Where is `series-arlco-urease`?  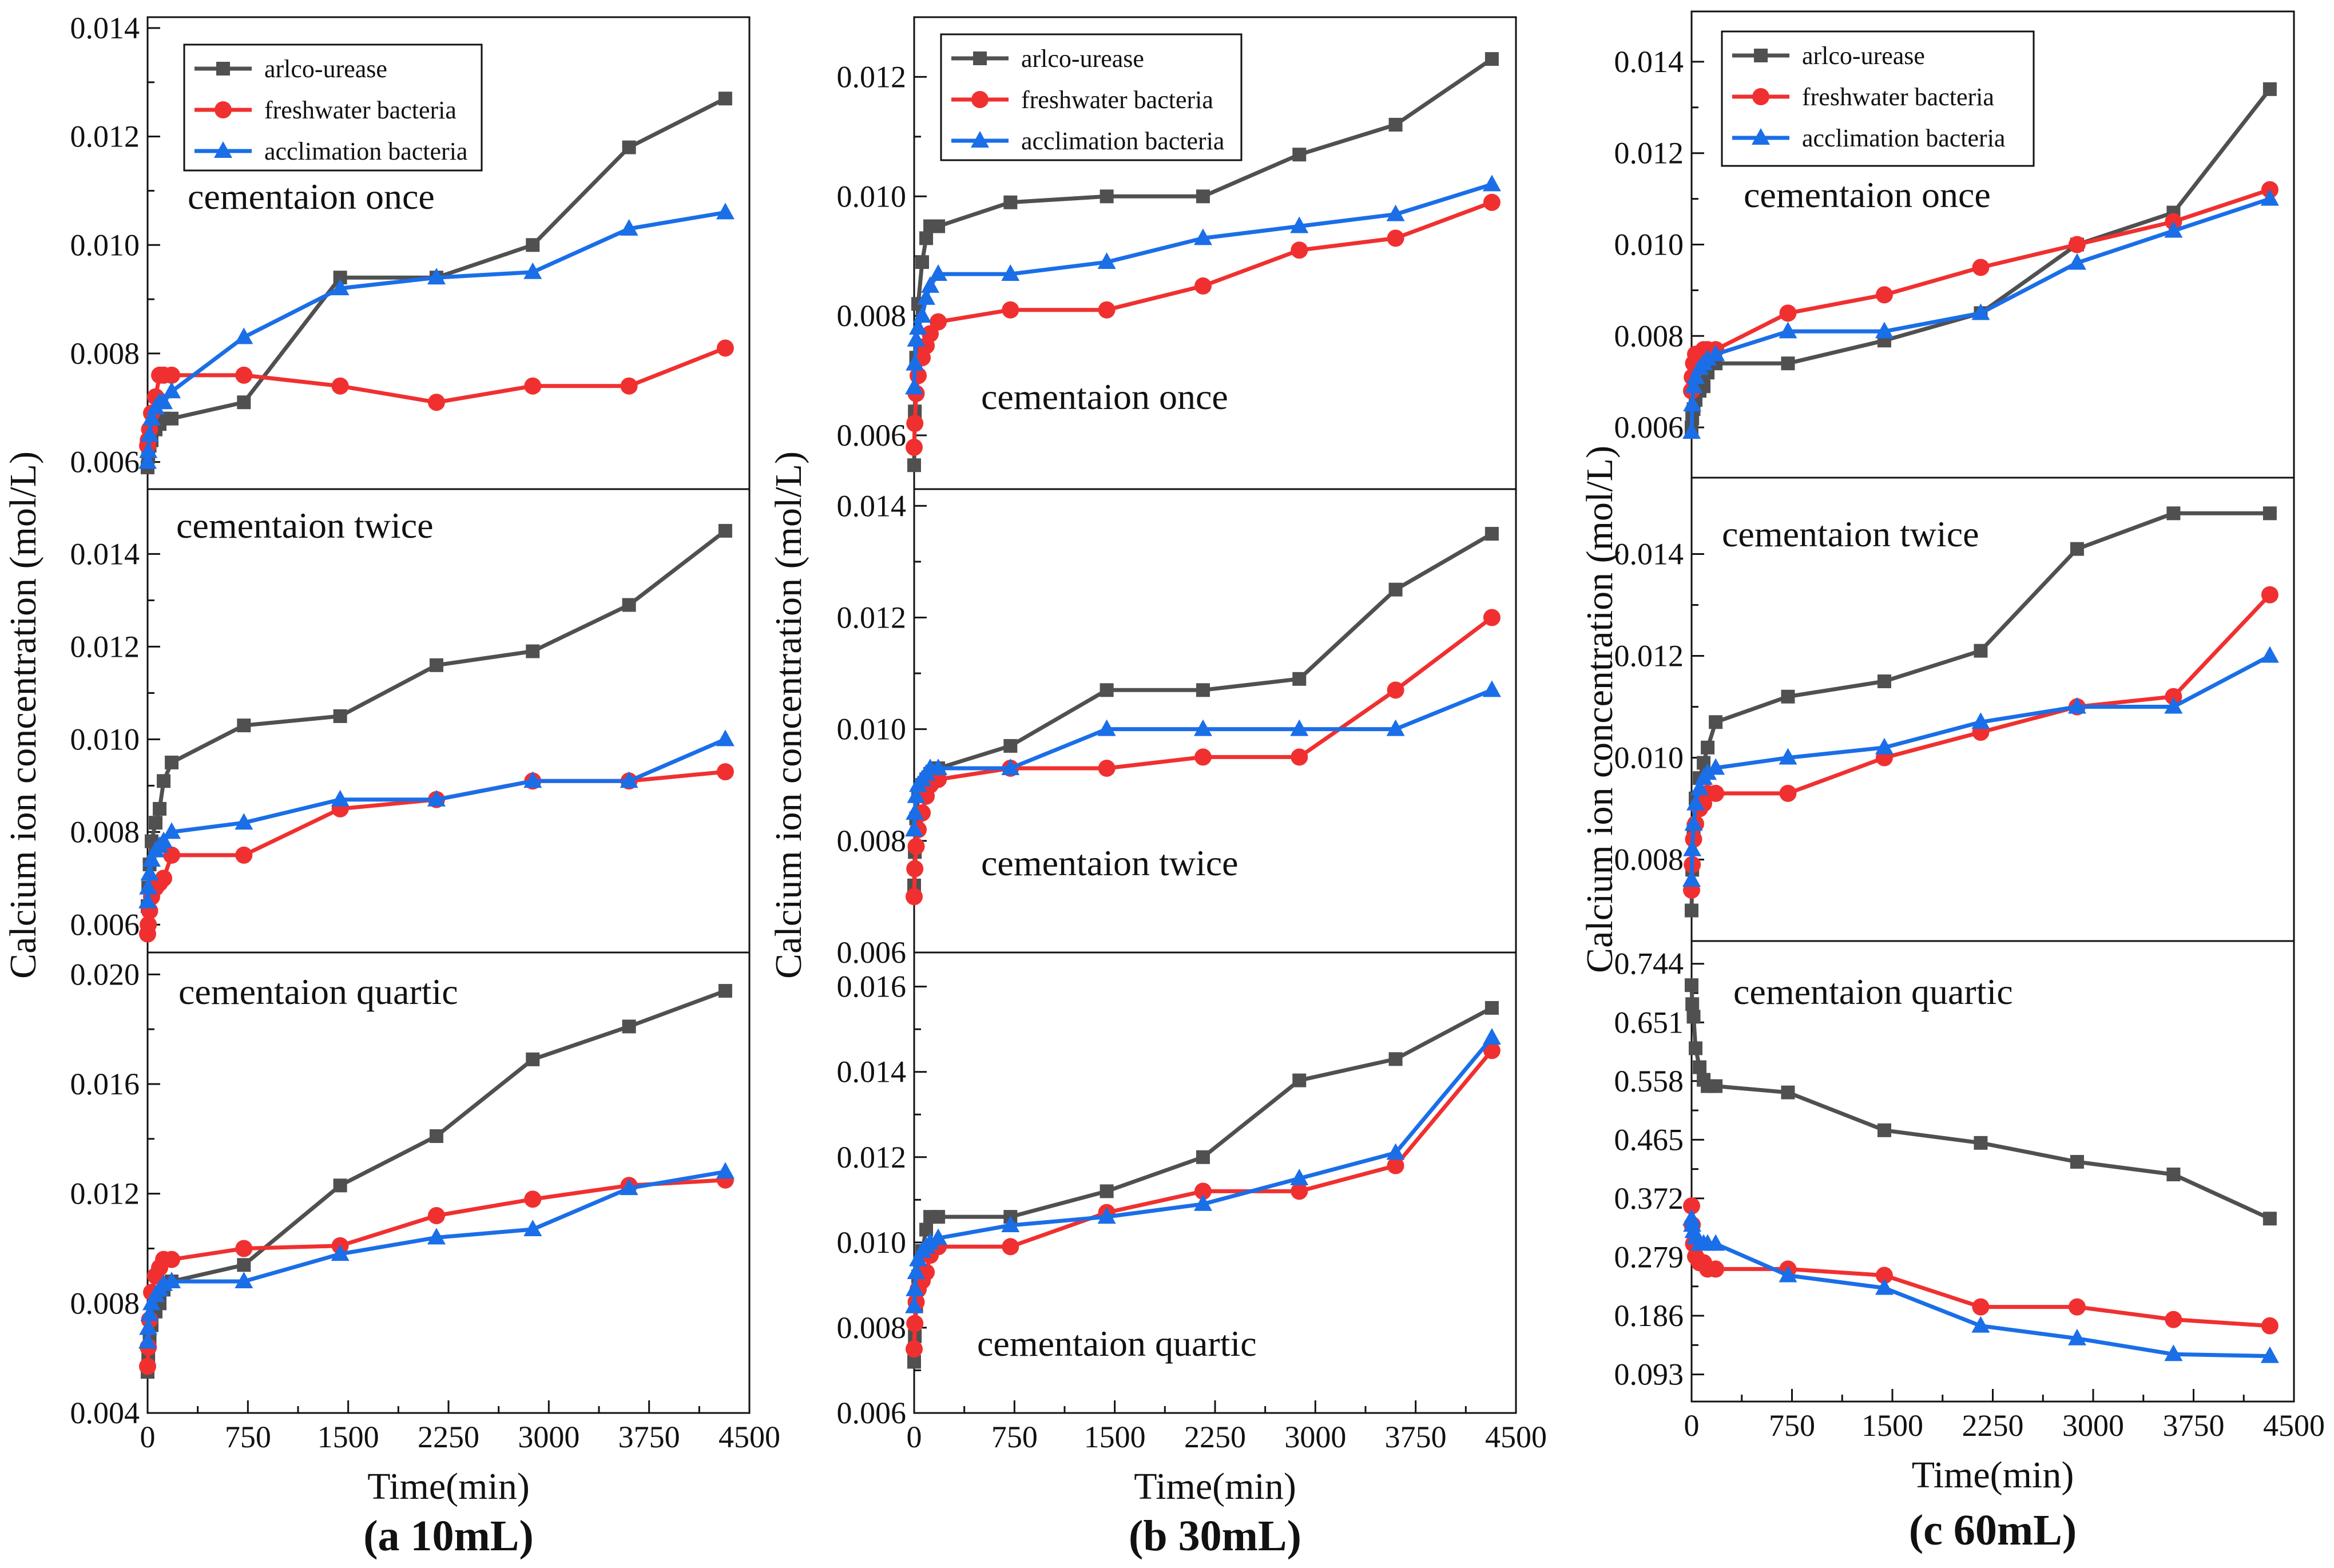 series-arlco-urease is located at coordinates (1203, 709).